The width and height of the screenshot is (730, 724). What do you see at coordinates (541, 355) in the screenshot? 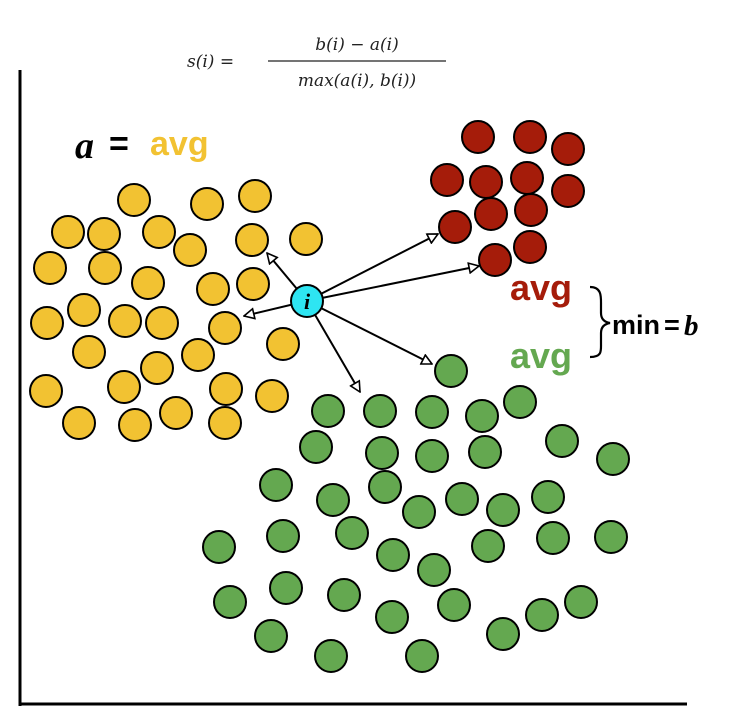
I see `green-avg-text: avg` at bounding box center [541, 355].